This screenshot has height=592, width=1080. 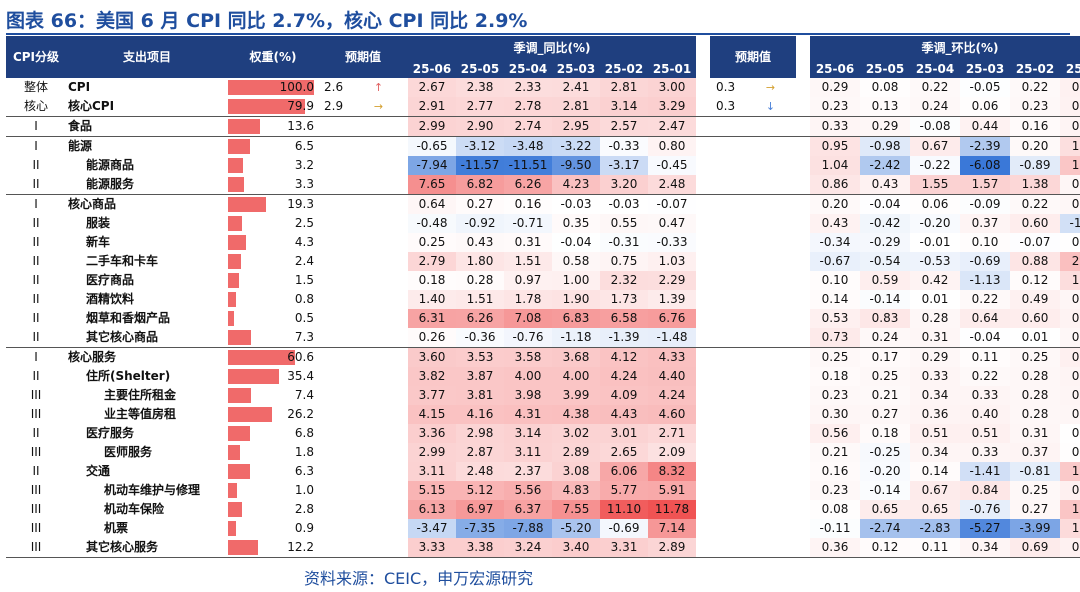 I want to click on weight-cell: 0.9, so click(x=273, y=528).